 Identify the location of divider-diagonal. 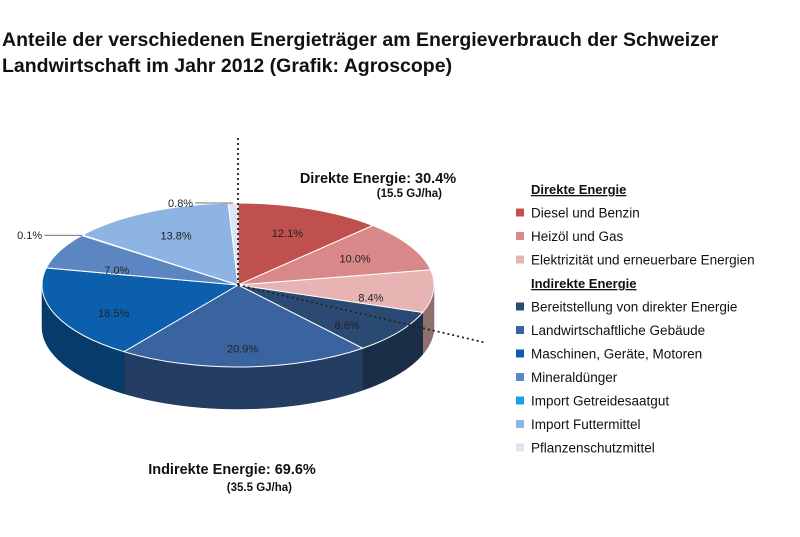
(361, 314).